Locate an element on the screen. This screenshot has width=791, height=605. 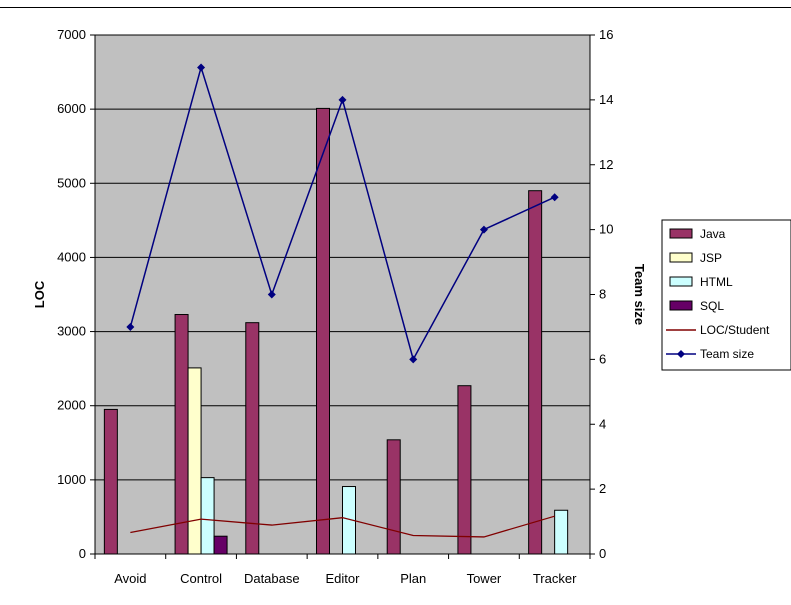
legend-label-team-size: Team size is located at coordinates (727, 354).